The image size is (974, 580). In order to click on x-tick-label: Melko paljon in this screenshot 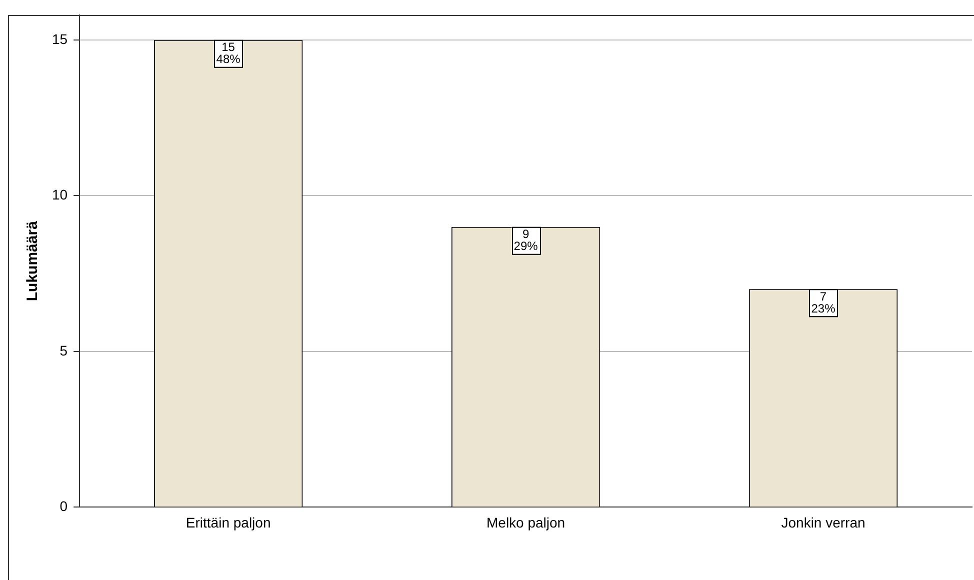, I will do `click(526, 522)`.